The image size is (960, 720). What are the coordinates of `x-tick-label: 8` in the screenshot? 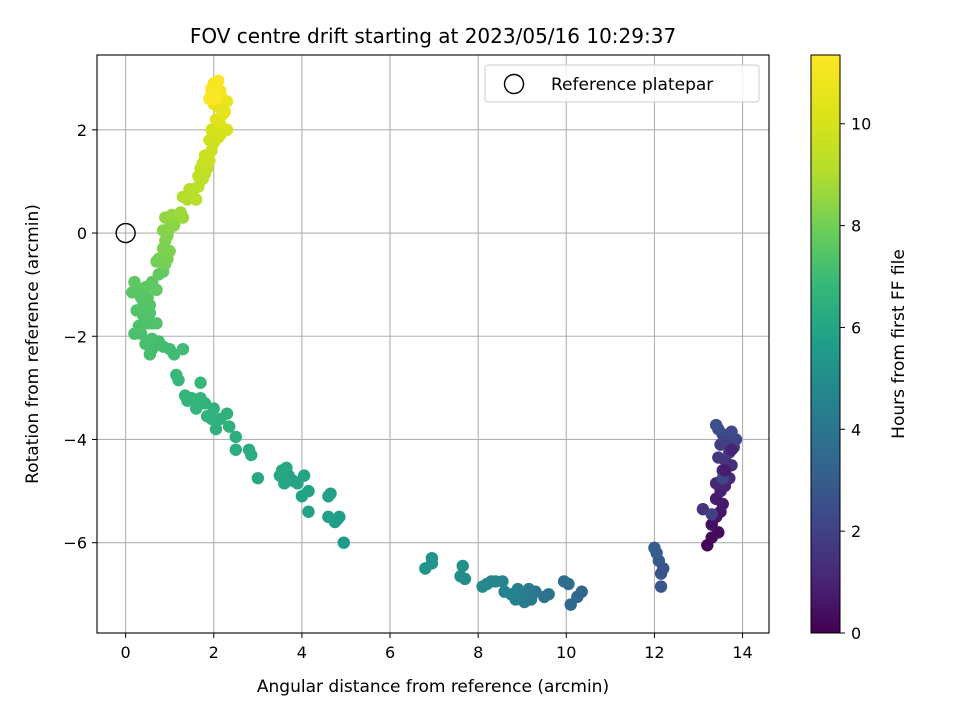 It's located at (478, 652).